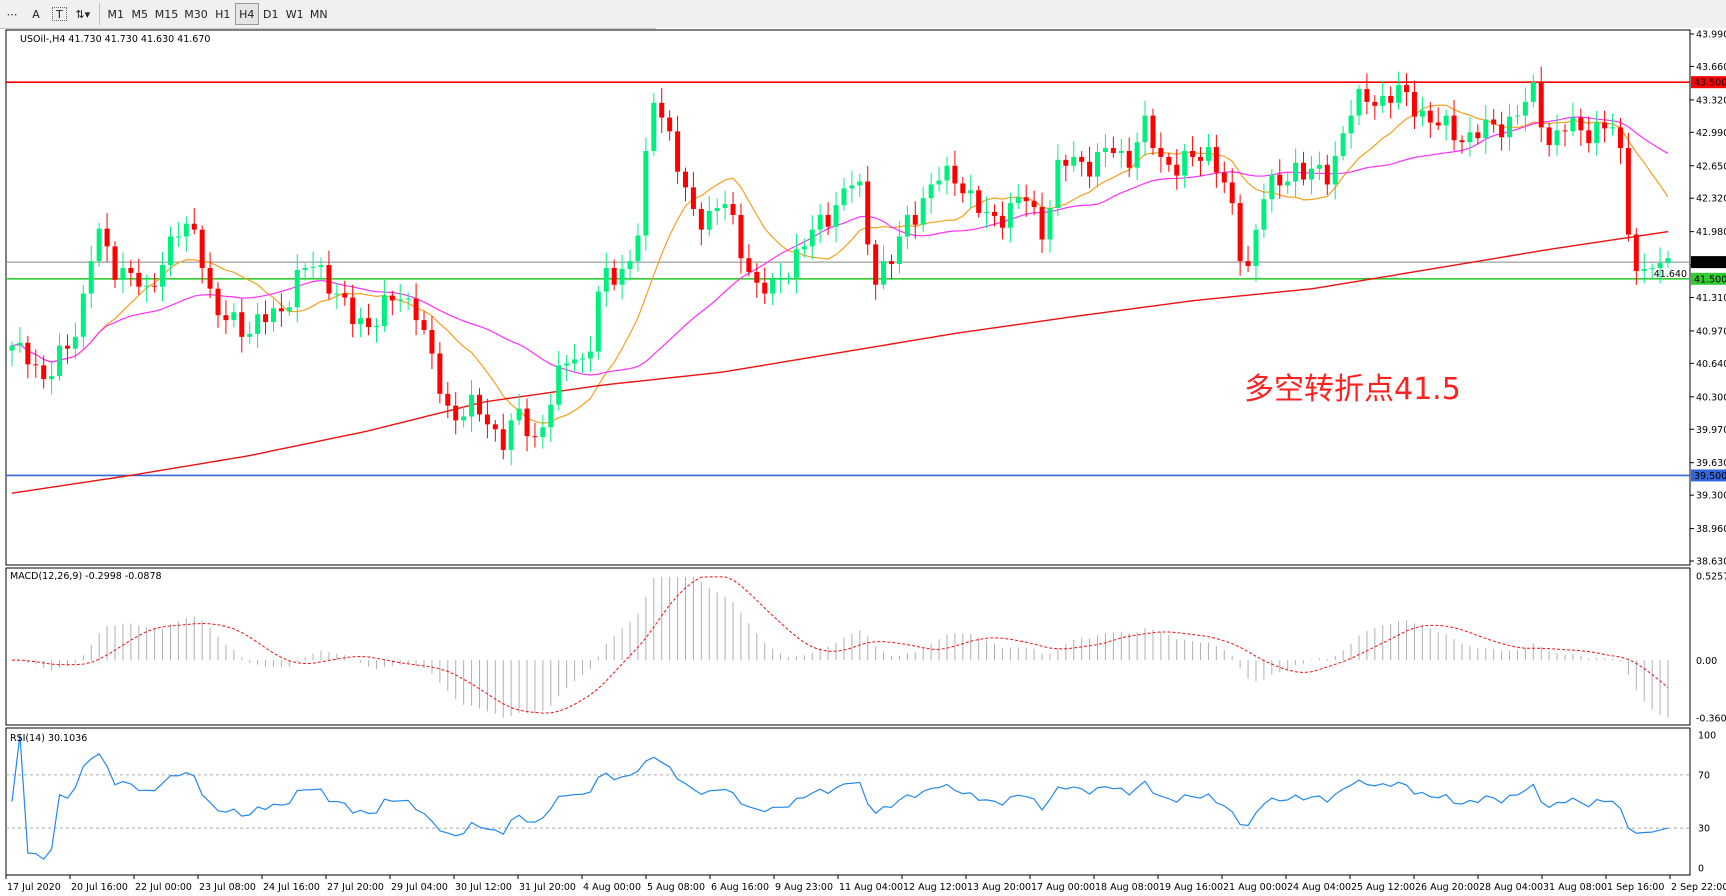  What do you see at coordinates (840, 797) in the screenshot?
I see `rsi-line` at bounding box center [840, 797].